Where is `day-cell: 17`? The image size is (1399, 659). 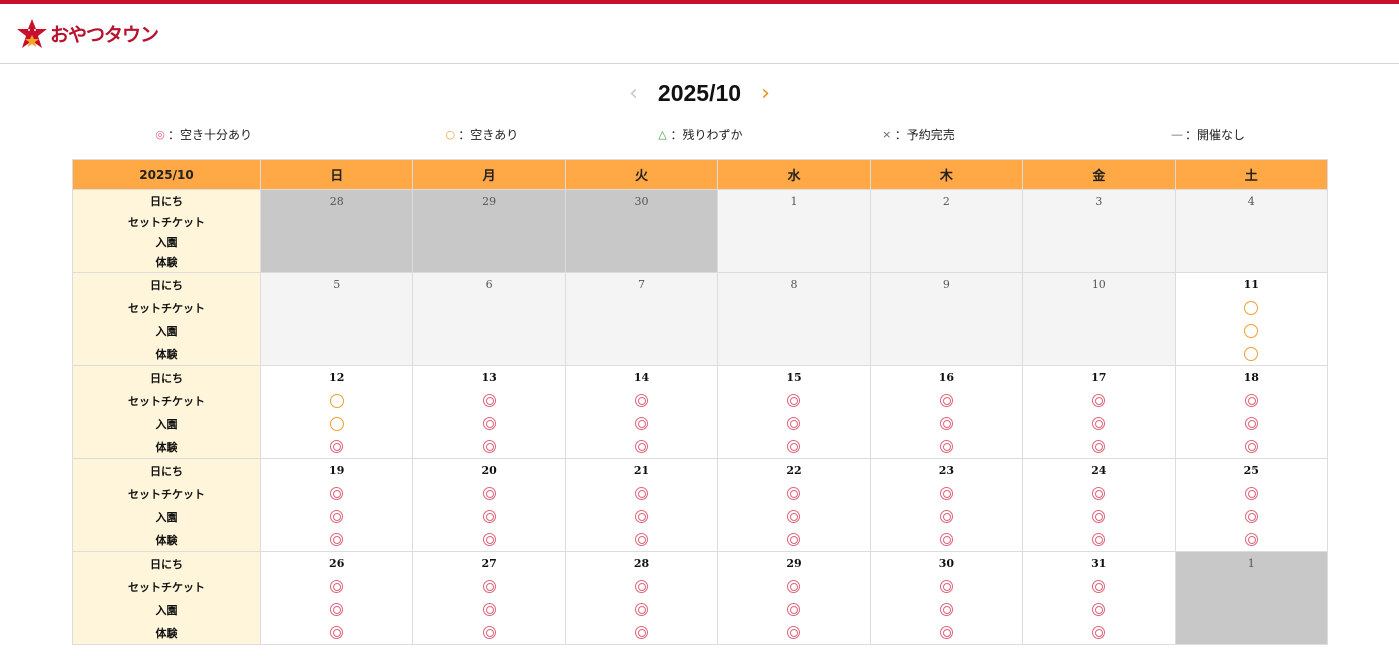
day-cell: 17 is located at coordinates (1099, 412).